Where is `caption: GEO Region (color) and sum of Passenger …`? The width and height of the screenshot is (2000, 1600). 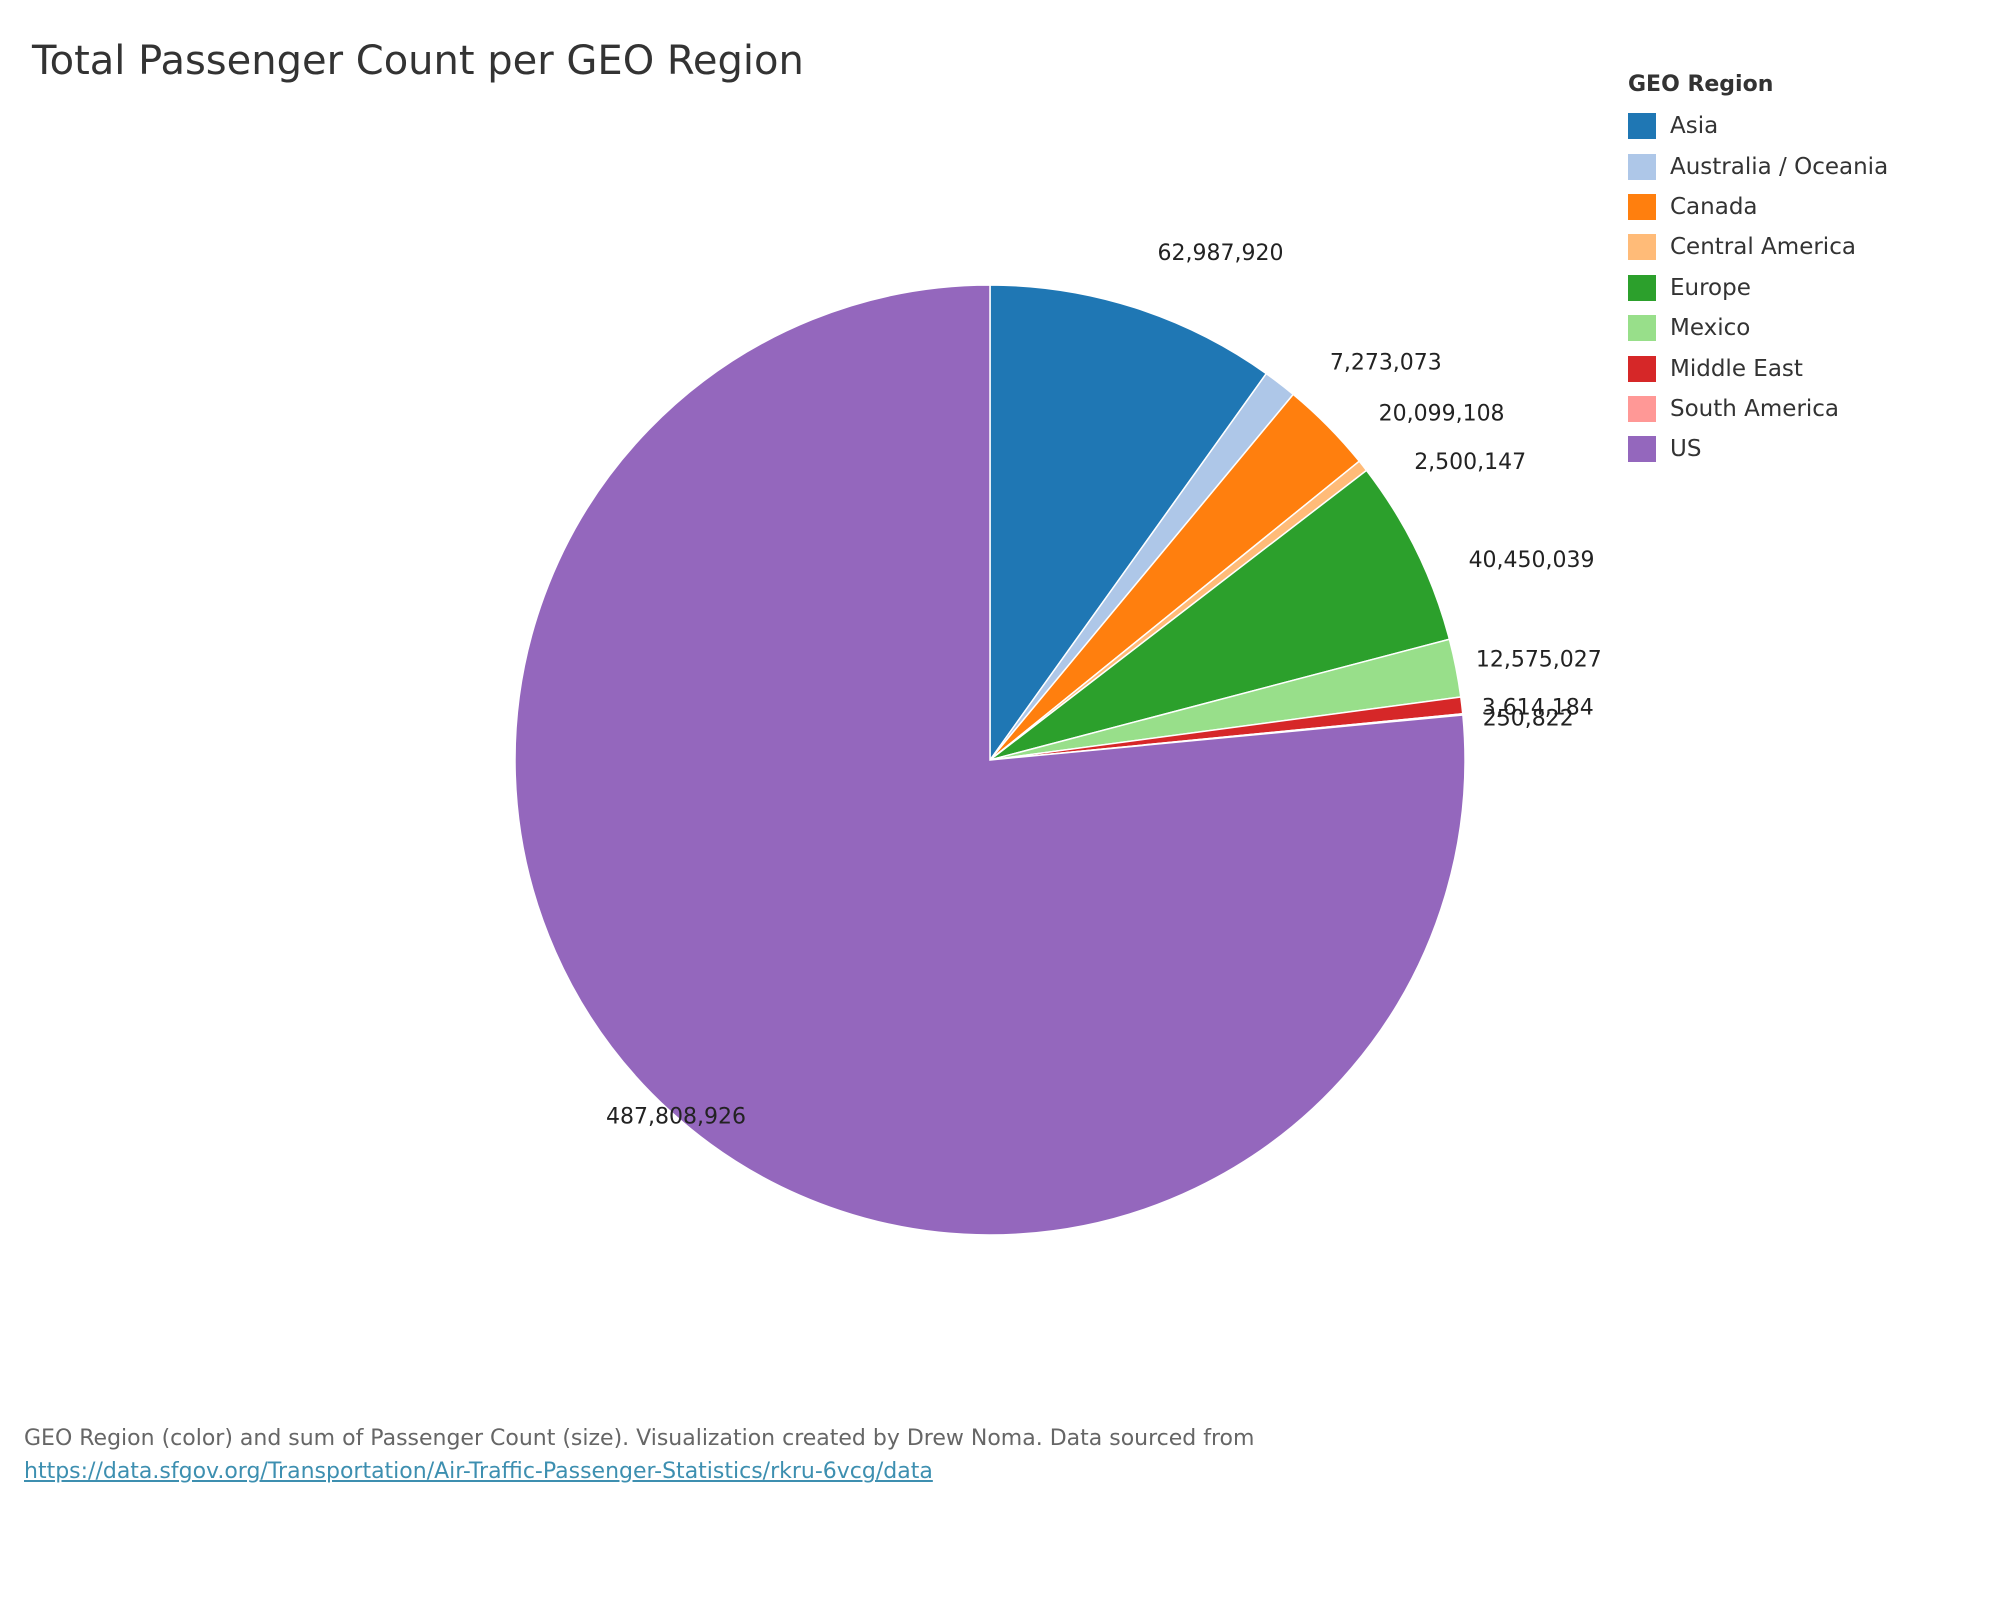
caption: GEO Region (color) and sum of Passenger … is located at coordinates (974, 1455).